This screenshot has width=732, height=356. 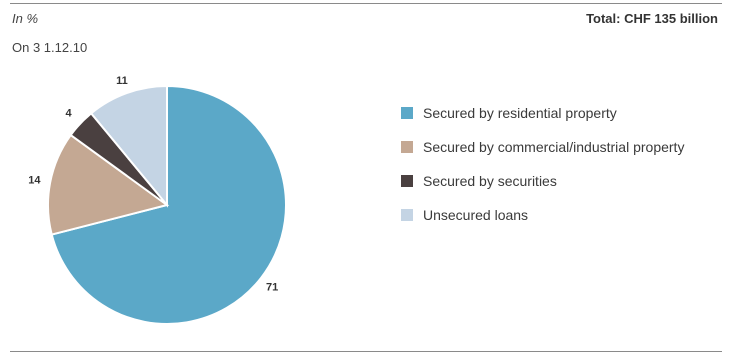 I want to click on legend-item-unsecured: Unsecured loans, so click(x=542, y=215).